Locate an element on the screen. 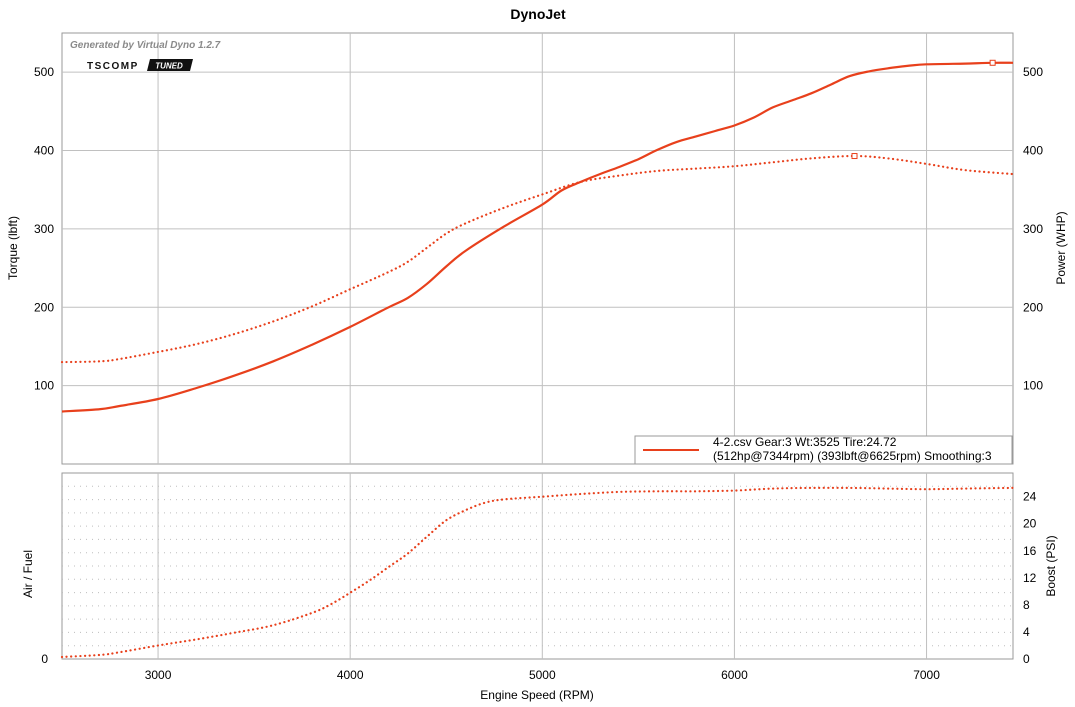 This screenshot has height=707, width=1075. logo-right-text: TUNED is located at coordinates (169, 66).